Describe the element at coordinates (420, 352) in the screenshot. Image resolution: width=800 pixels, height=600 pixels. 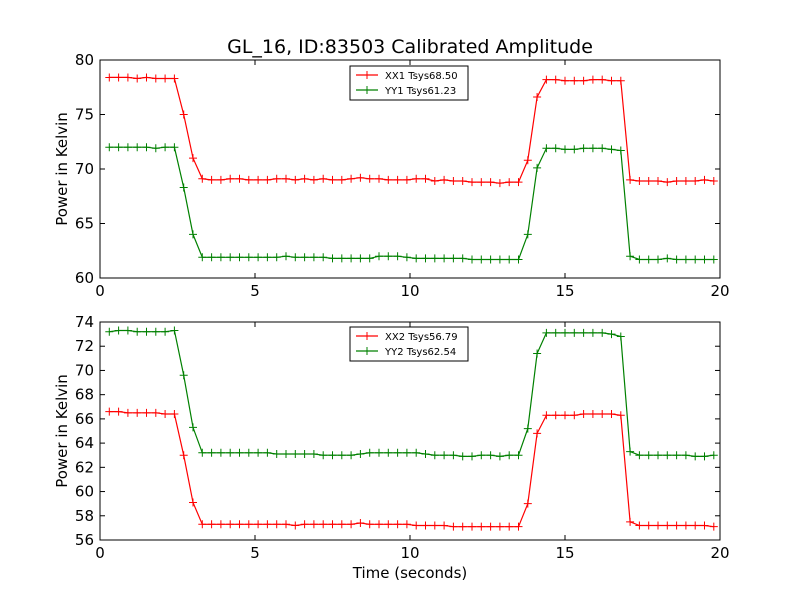
I see `legend-label: YY2 Tsys62.54` at that location.